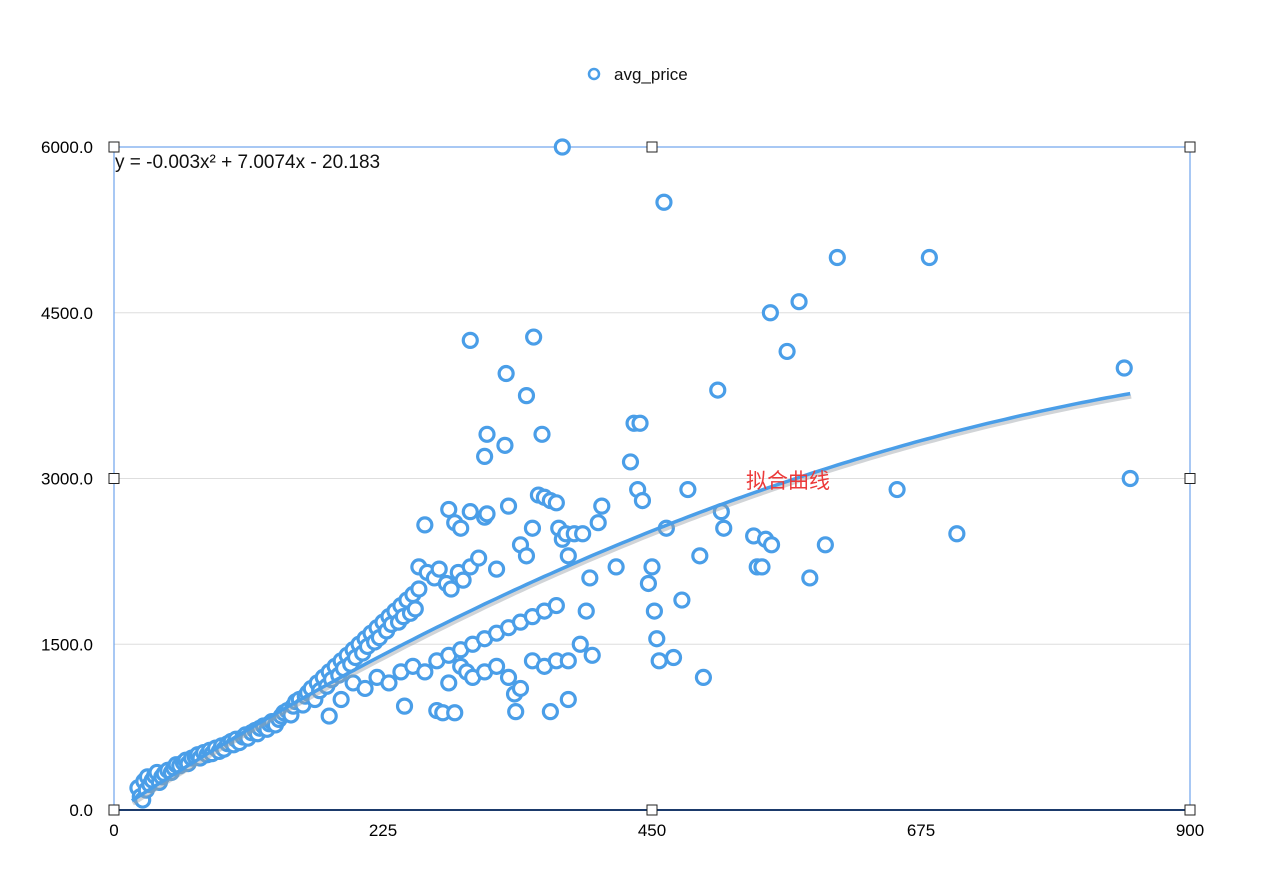 The image size is (1280, 876). What do you see at coordinates (383, 830) in the screenshot?
I see `x-tick-label: 225` at bounding box center [383, 830].